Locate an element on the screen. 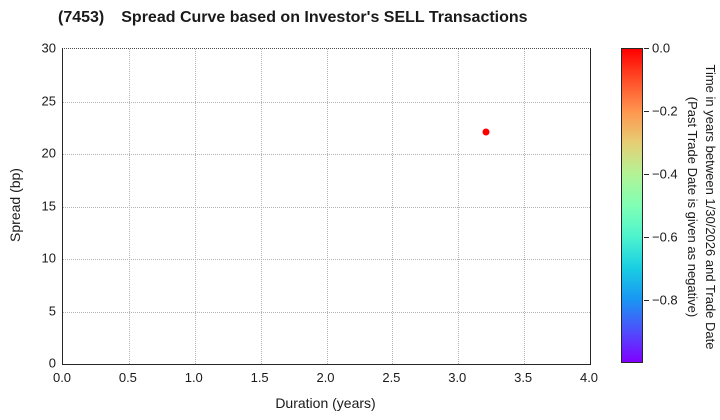 This screenshot has height=420, width=720. colorbar-tick-label: −0.2 is located at coordinates (665, 111).